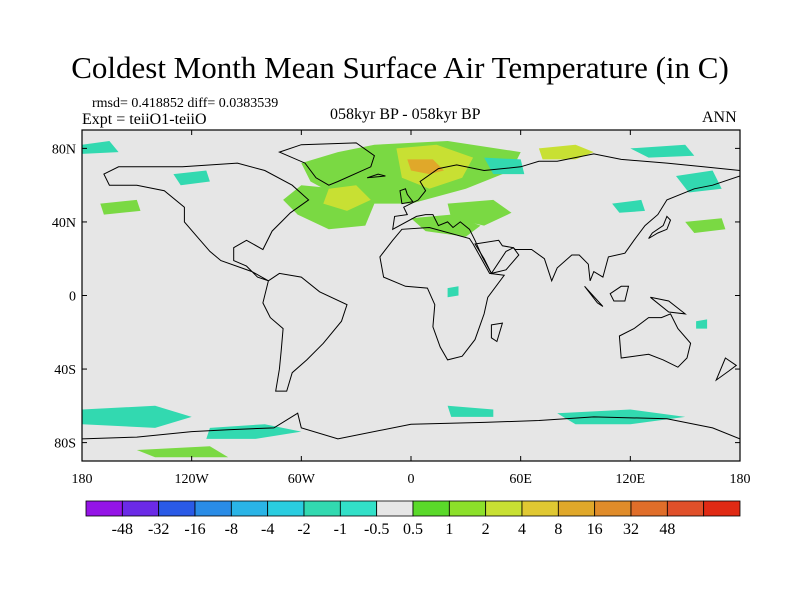 This screenshot has width=800, height=600. Describe the element at coordinates (411, 426) in the screenshot. I see `coastline-antarctica` at that location.